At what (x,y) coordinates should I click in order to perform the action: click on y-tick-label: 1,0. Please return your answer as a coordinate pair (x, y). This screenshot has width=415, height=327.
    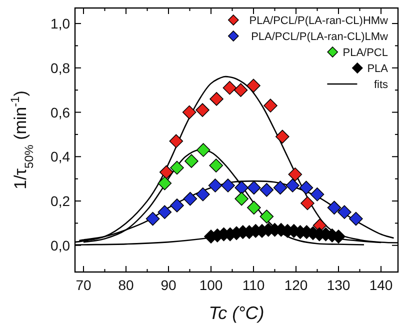
    Looking at the image, I should click on (60, 24).